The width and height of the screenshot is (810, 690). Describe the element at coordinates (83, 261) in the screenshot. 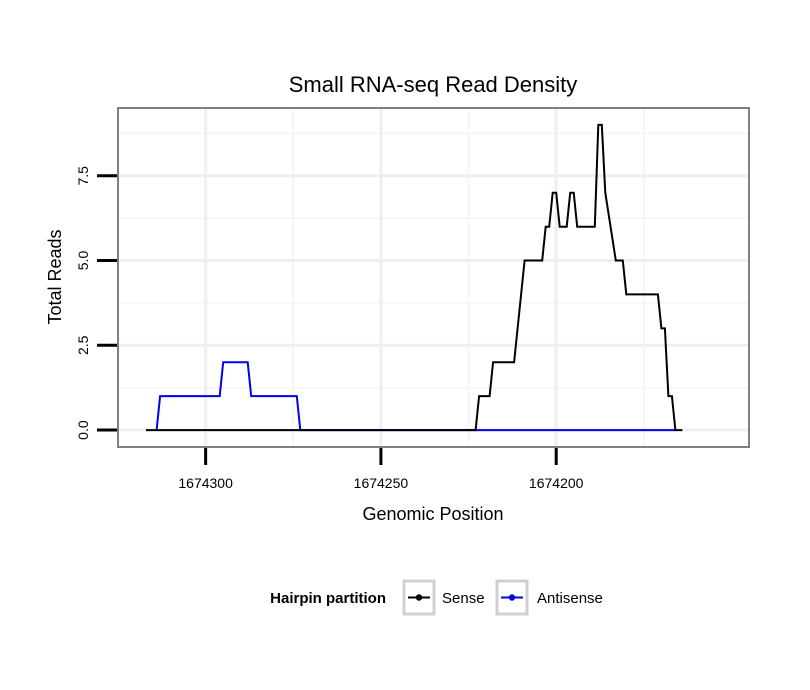

I see `y-tick-label-2: 5.0` at that location.